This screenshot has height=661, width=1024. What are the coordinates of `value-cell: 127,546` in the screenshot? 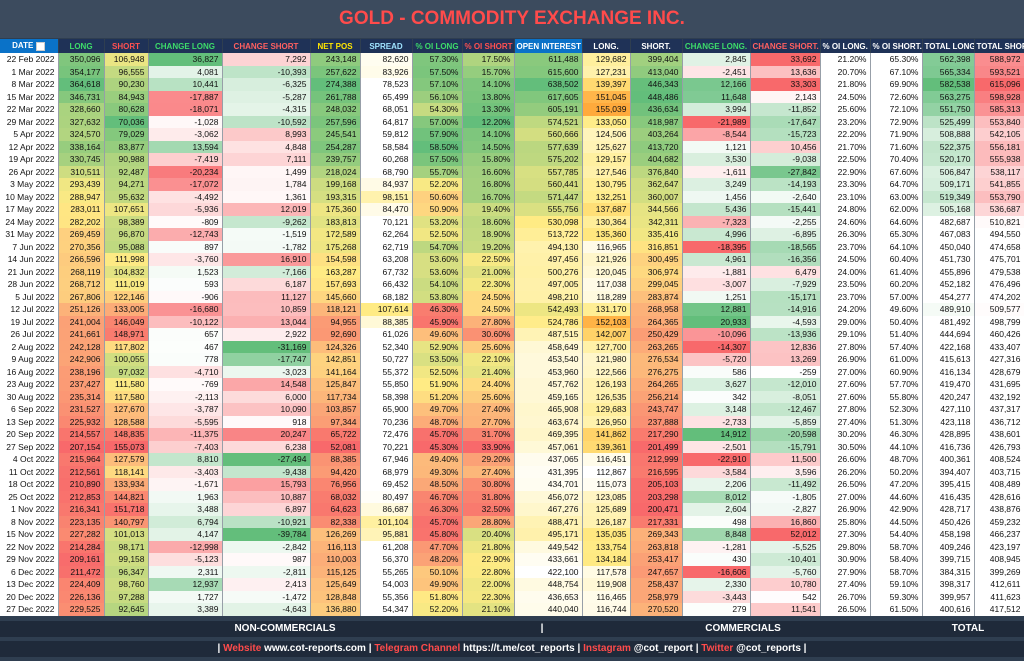 It's located at (606, 171).